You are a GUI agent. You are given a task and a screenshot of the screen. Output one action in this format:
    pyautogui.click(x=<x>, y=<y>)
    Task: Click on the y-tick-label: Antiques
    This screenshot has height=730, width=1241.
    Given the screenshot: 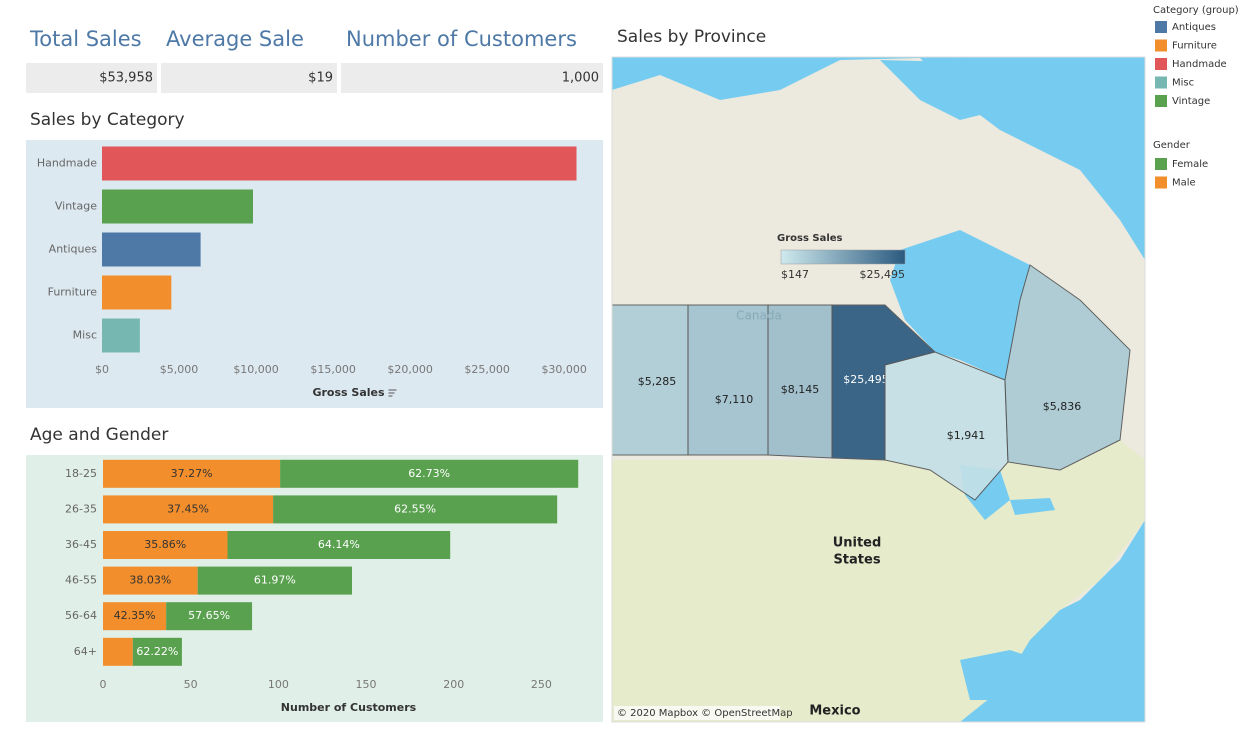 What is the action you would take?
    pyautogui.click(x=73, y=249)
    